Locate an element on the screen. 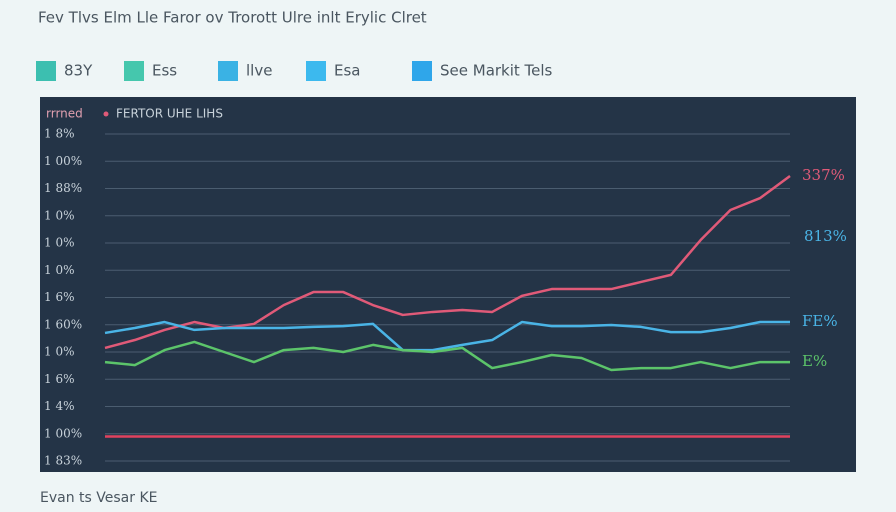 The image size is (896, 512). end-label: FE% is located at coordinates (820, 321).